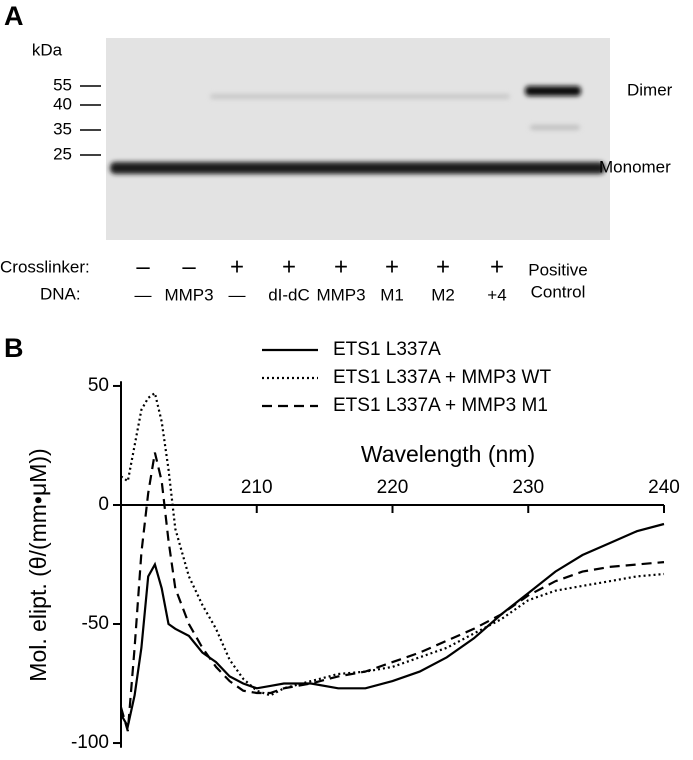  Describe the element at coordinates (558, 291) in the screenshot. I see `lane-label: Control` at that location.